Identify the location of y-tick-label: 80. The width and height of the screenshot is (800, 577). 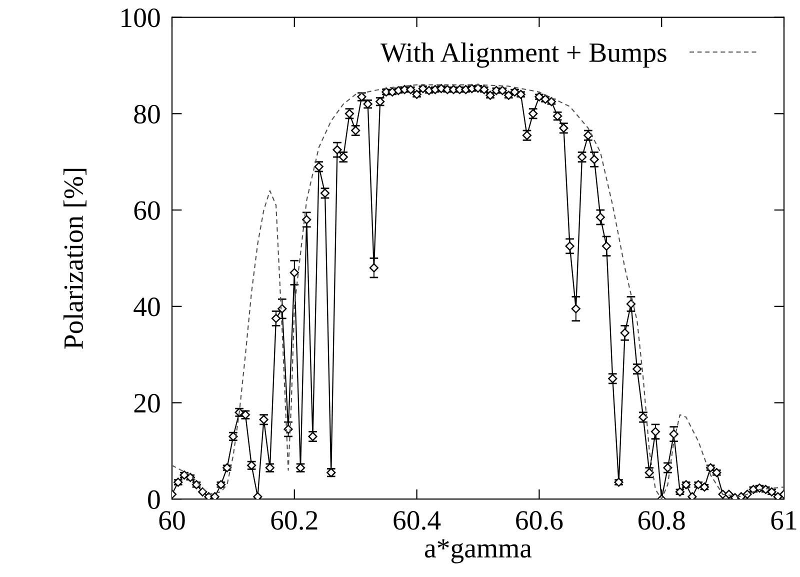
(147, 114).